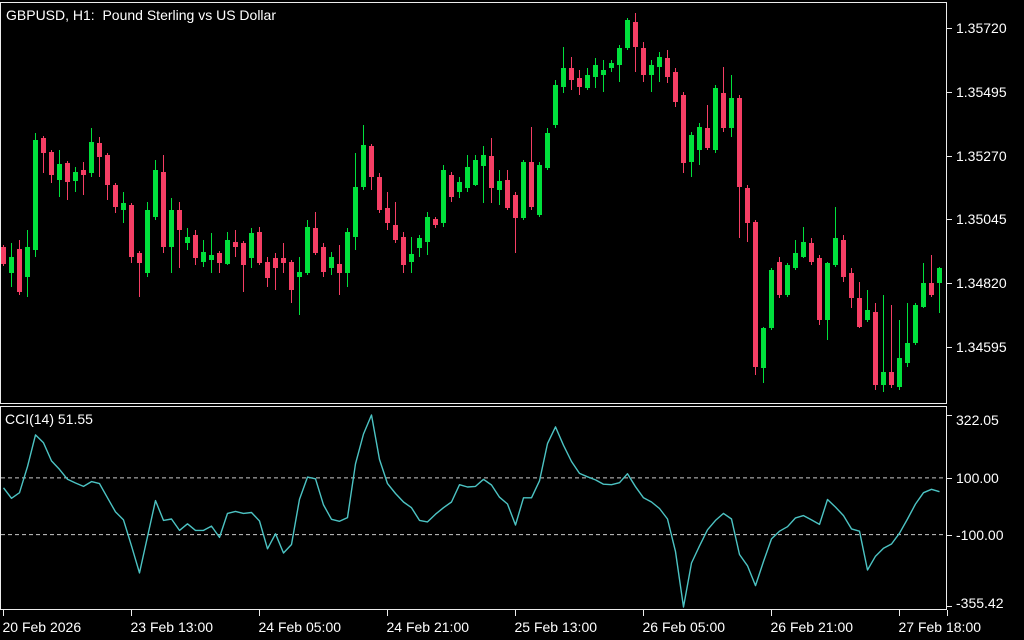 This screenshot has width=1024, height=640. Describe the element at coordinates (981, 28) in the screenshot. I see `price-tick-label: 1.35720` at that location.